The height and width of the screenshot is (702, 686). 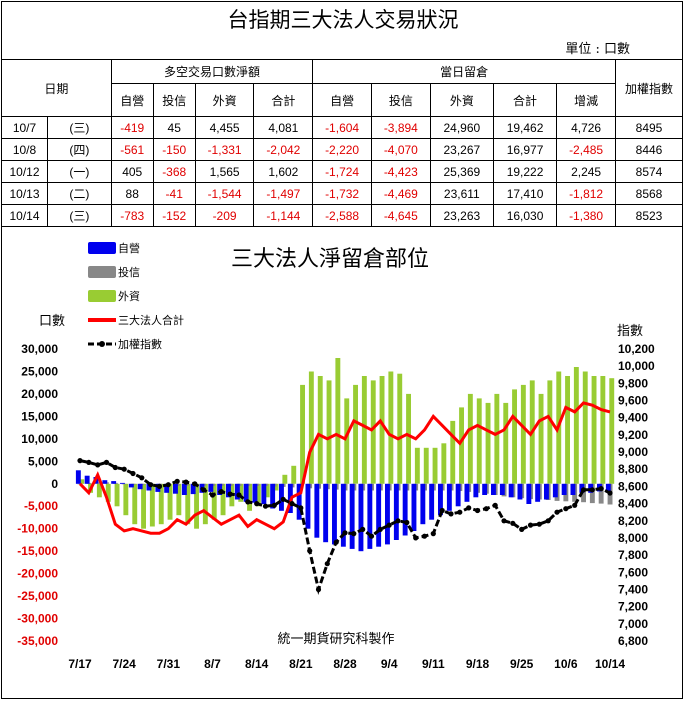 I want to click on row-weekday: (三), so click(x=79, y=127).